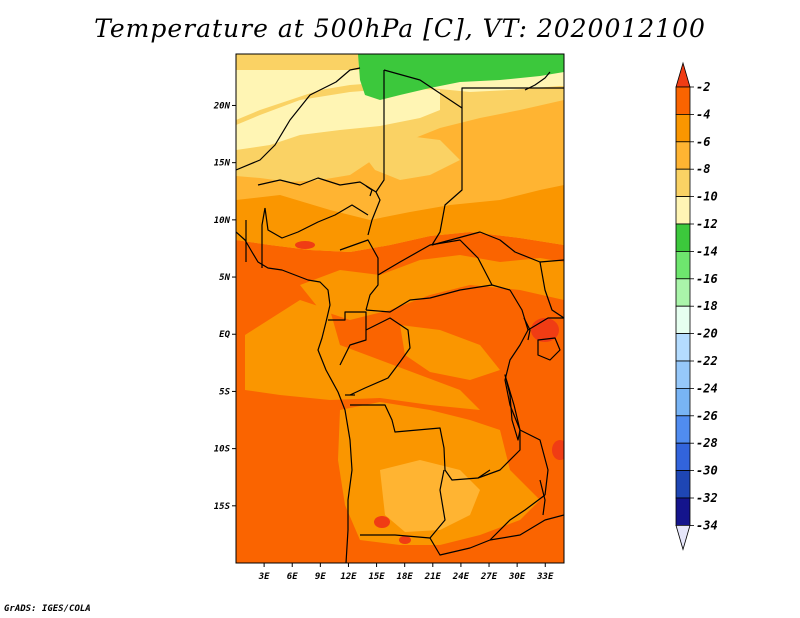 Image resolution: width=800 pixels, height=618 pixels. What do you see at coordinates (549, 349) in the screenshot?
I see `lake-victoria` at bounding box center [549, 349].